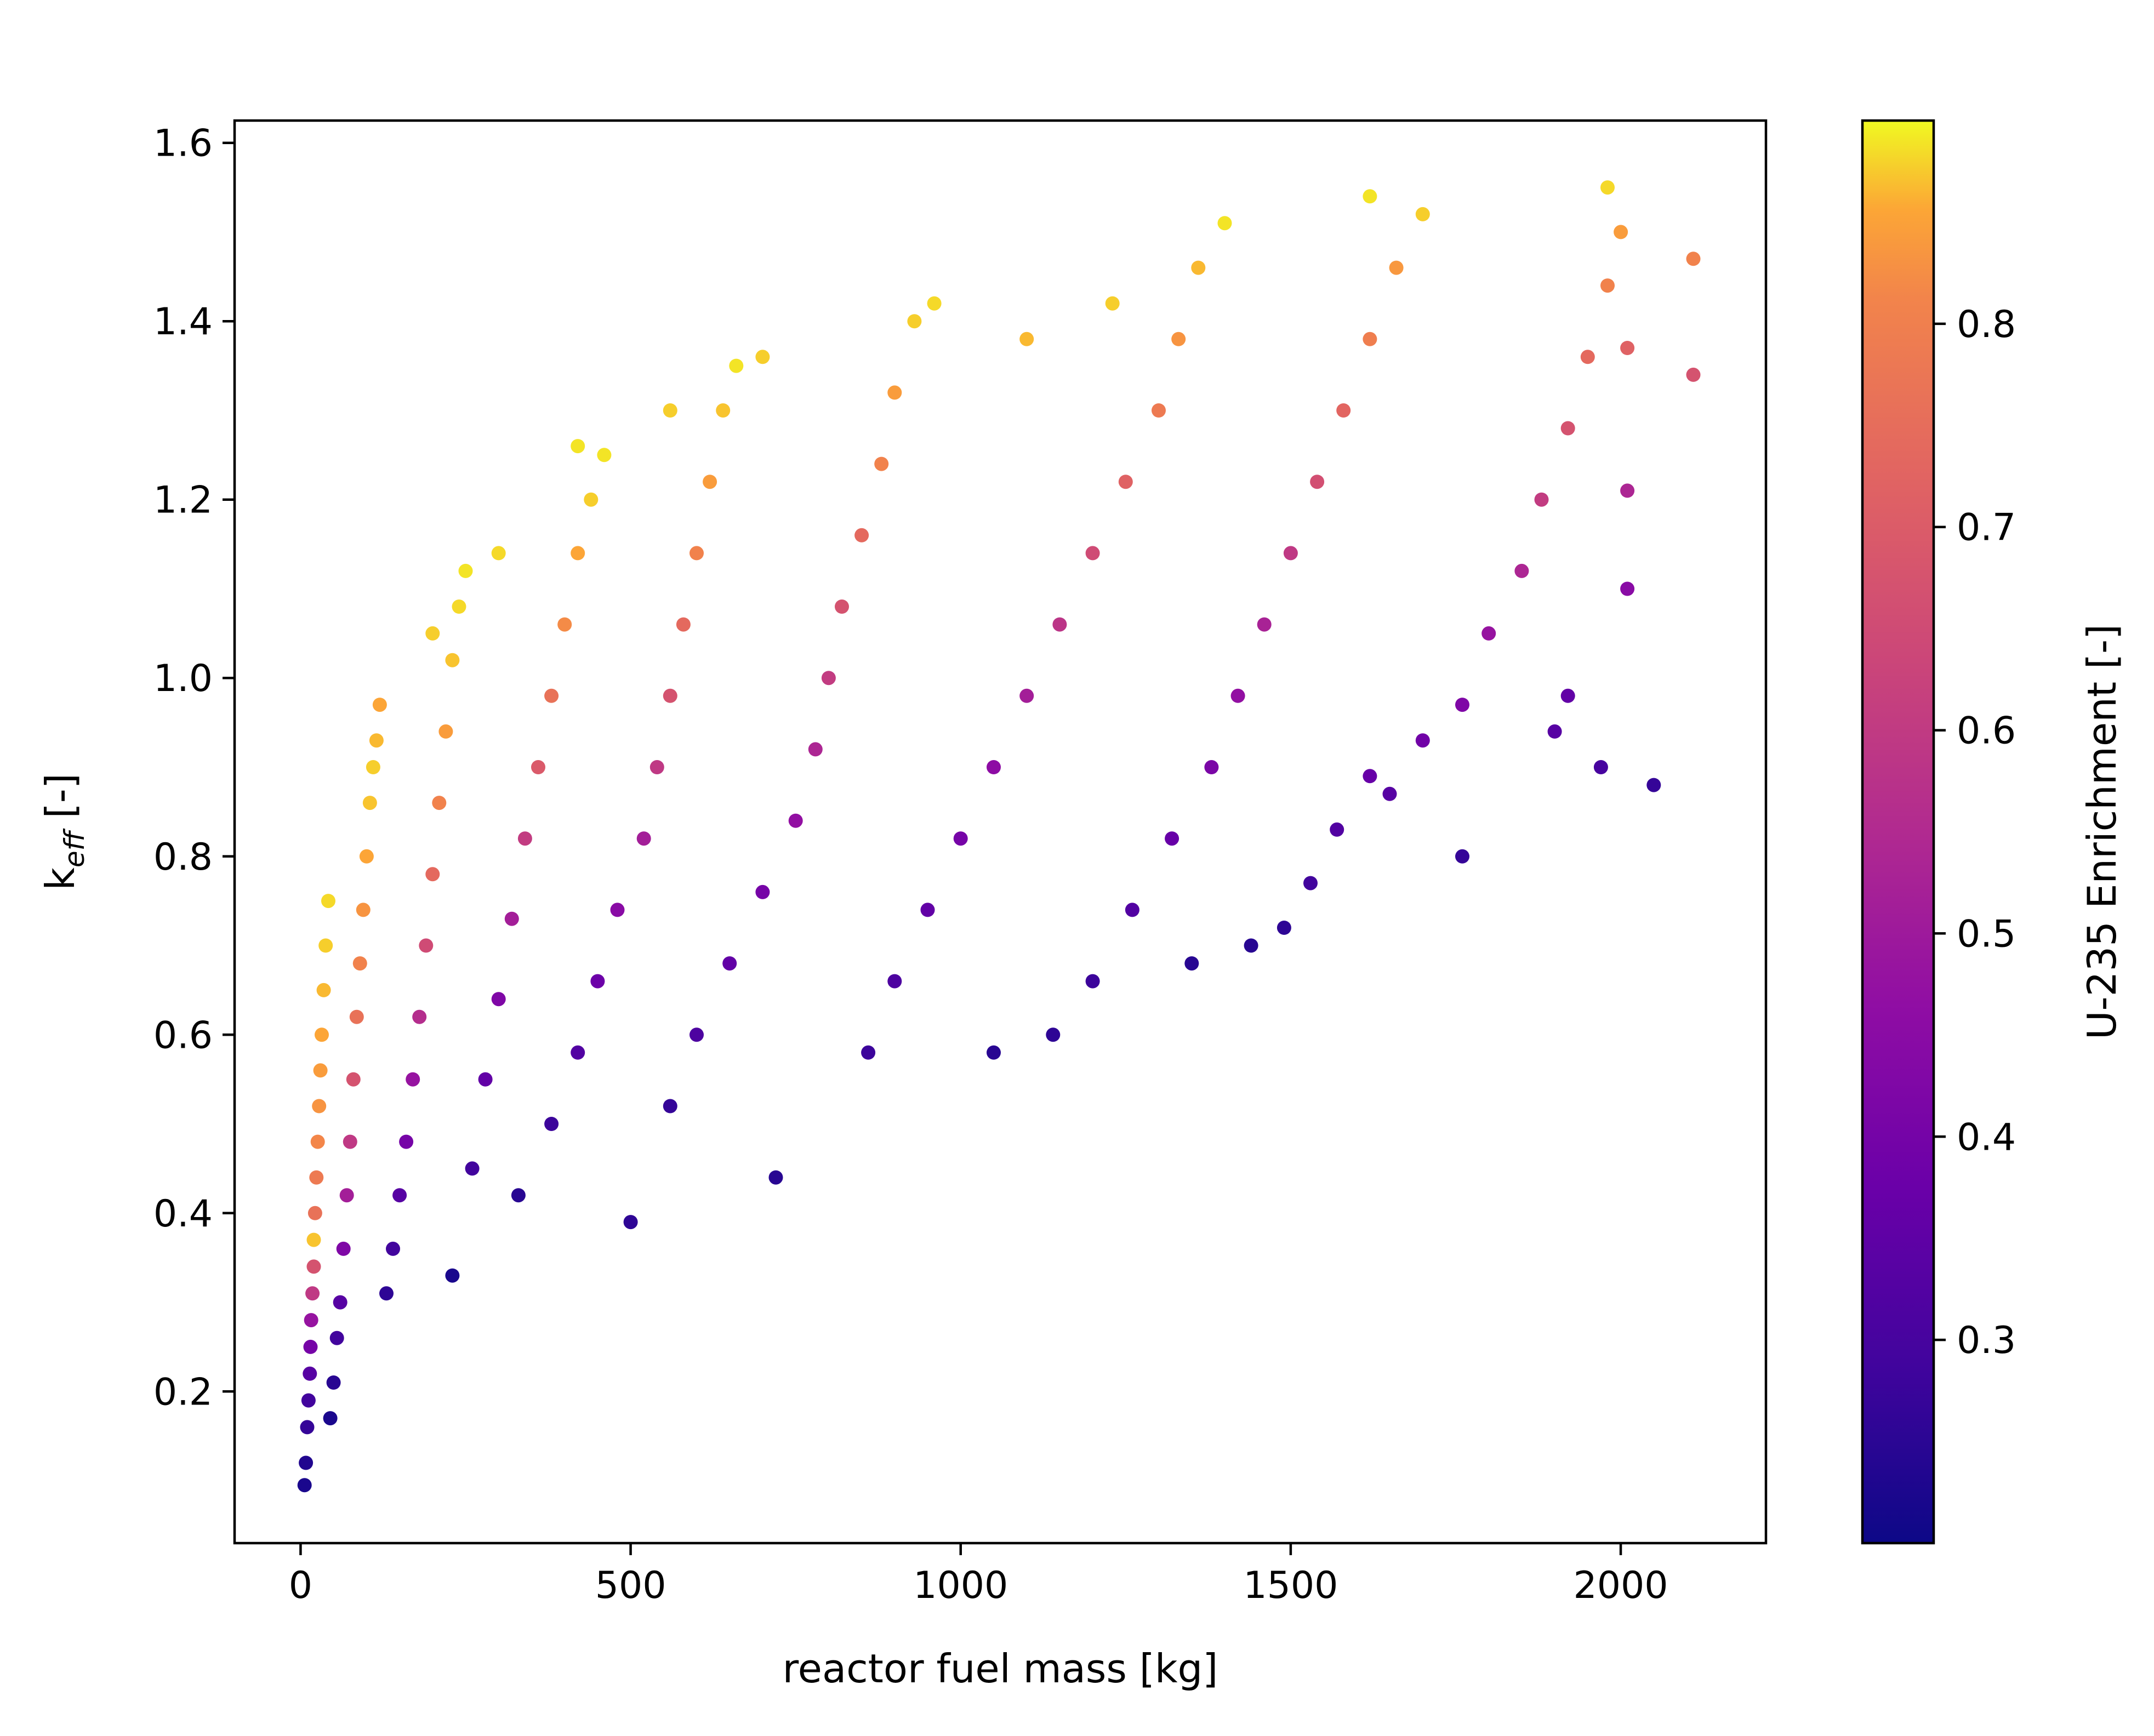 This screenshot has height=1736, width=2154. Describe the element at coordinates (1898, 832) in the screenshot. I see `colorbar` at that location.